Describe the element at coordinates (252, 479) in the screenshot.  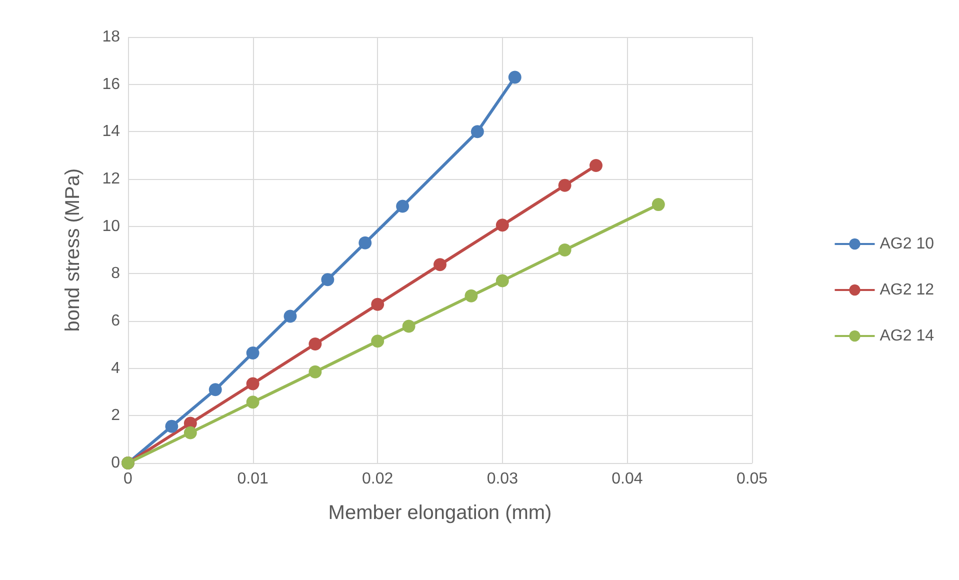
I see `x-tick-label: 0.01` at that location.